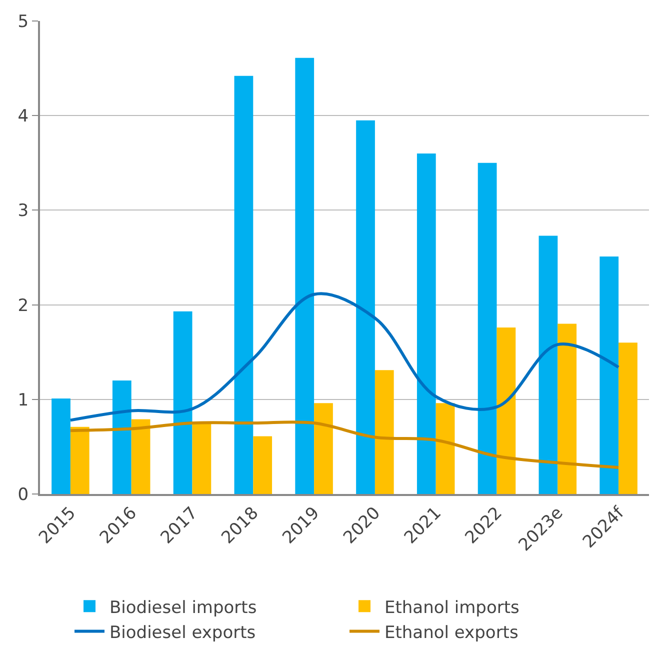 This screenshot has height=661, width=669. I want to click on legend-label: Biodiesel imports, so click(183, 608).